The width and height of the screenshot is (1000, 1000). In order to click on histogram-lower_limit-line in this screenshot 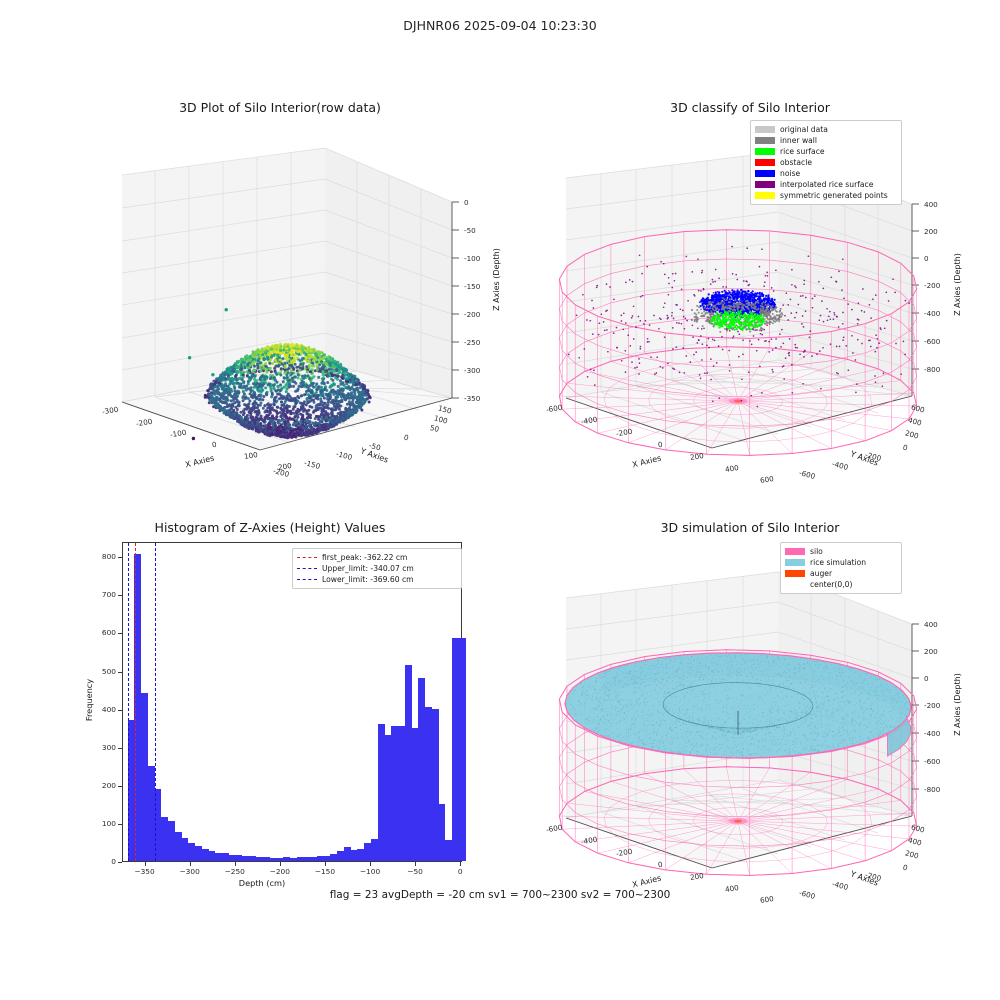, I will do `click(128, 702)`.